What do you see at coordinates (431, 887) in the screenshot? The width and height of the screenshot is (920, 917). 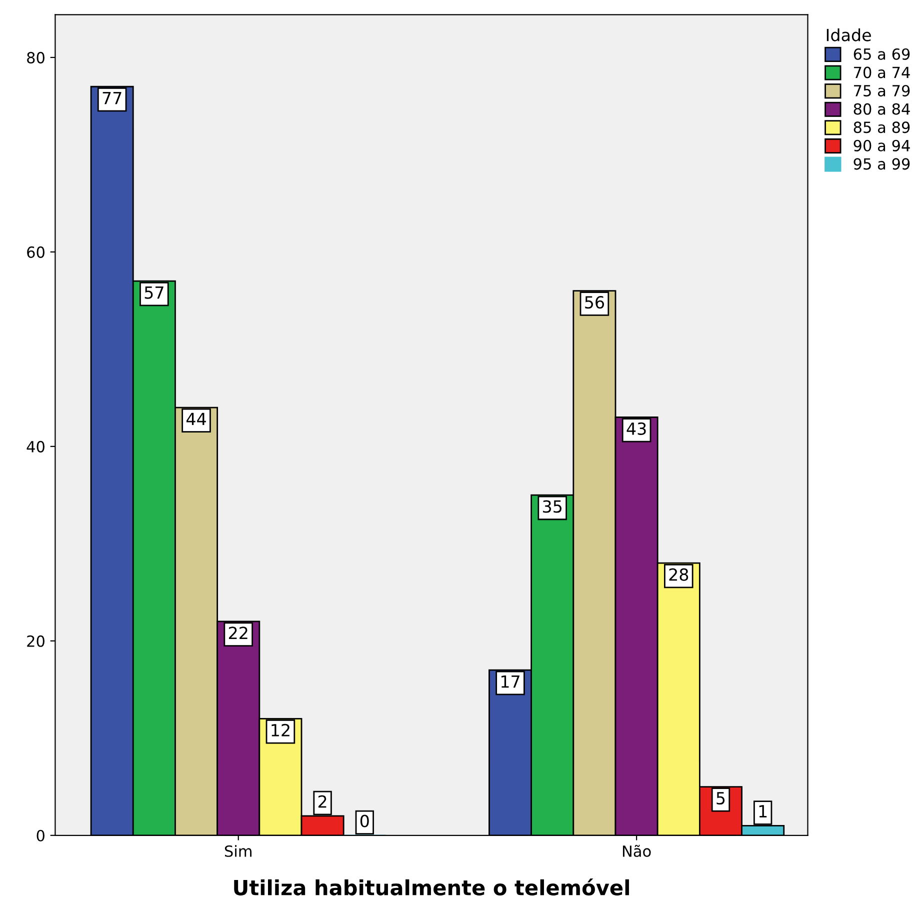 I see `x-axis-title: Utiliza habitualmente o telemóvel` at bounding box center [431, 887].